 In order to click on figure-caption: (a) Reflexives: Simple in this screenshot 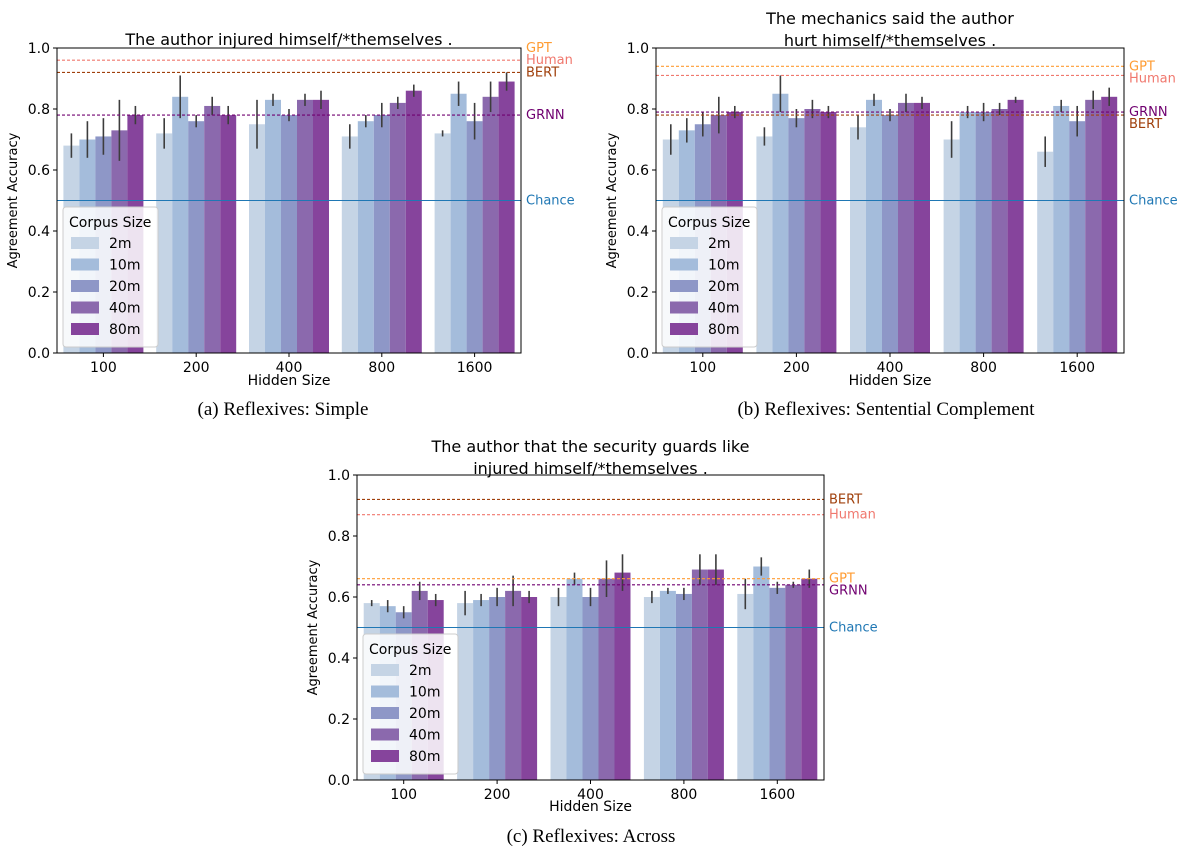, I will do `click(283, 409)`.